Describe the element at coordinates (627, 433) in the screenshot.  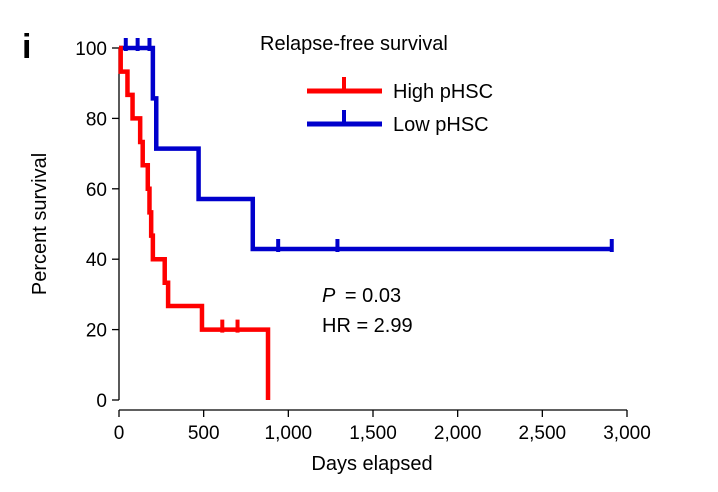
I see `x-tick-label: 3,000` at that location.